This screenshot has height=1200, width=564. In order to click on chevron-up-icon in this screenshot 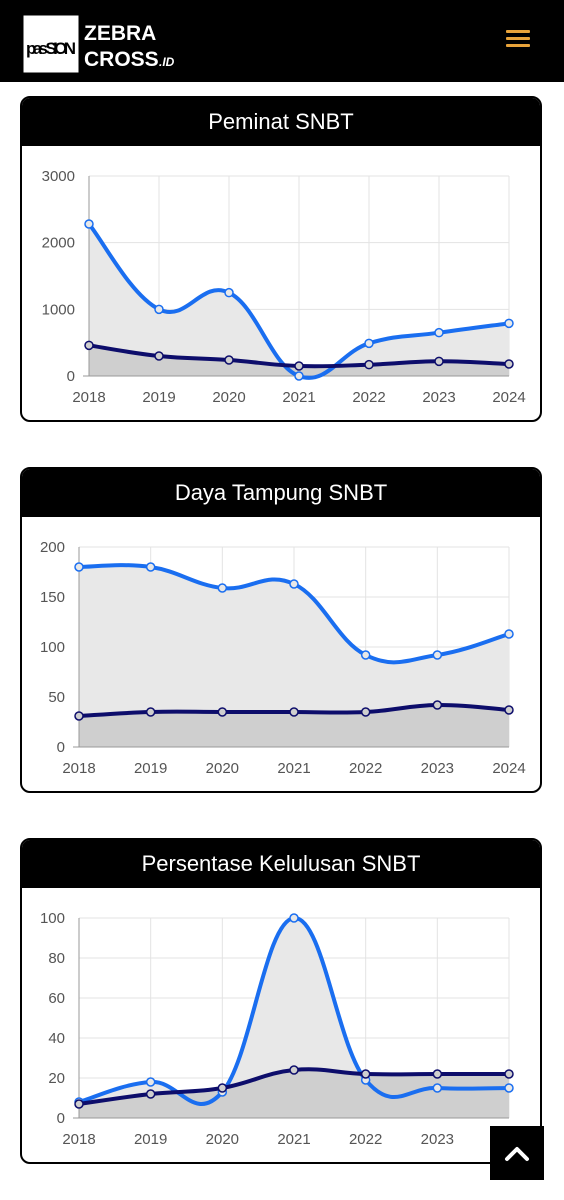, I will do `click(517, 1154)`.